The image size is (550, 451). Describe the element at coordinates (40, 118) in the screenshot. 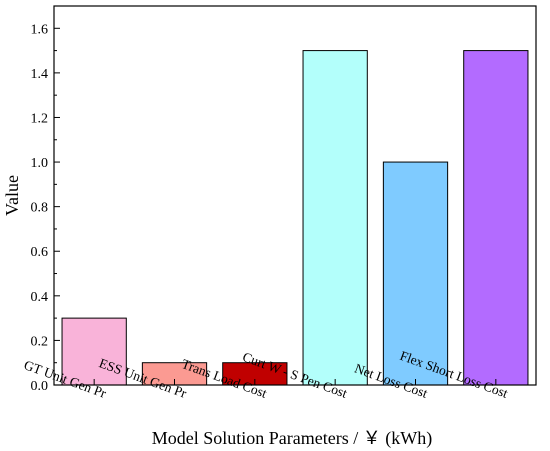

I see `y-tick-label: 1.2` at that location.